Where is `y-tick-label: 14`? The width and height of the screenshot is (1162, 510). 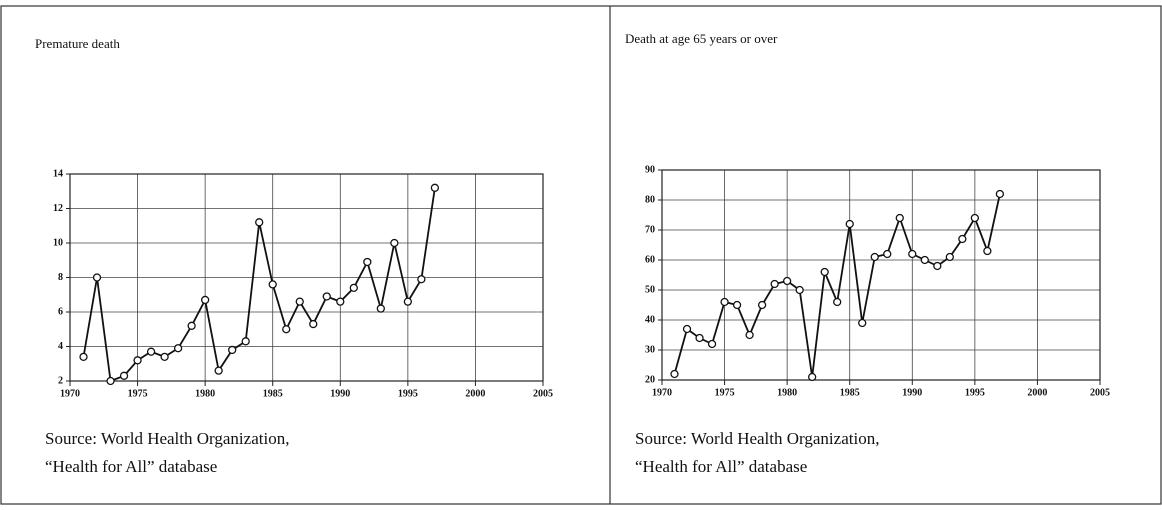
y-tick-label: 14 is located at coordinates (58, 173).